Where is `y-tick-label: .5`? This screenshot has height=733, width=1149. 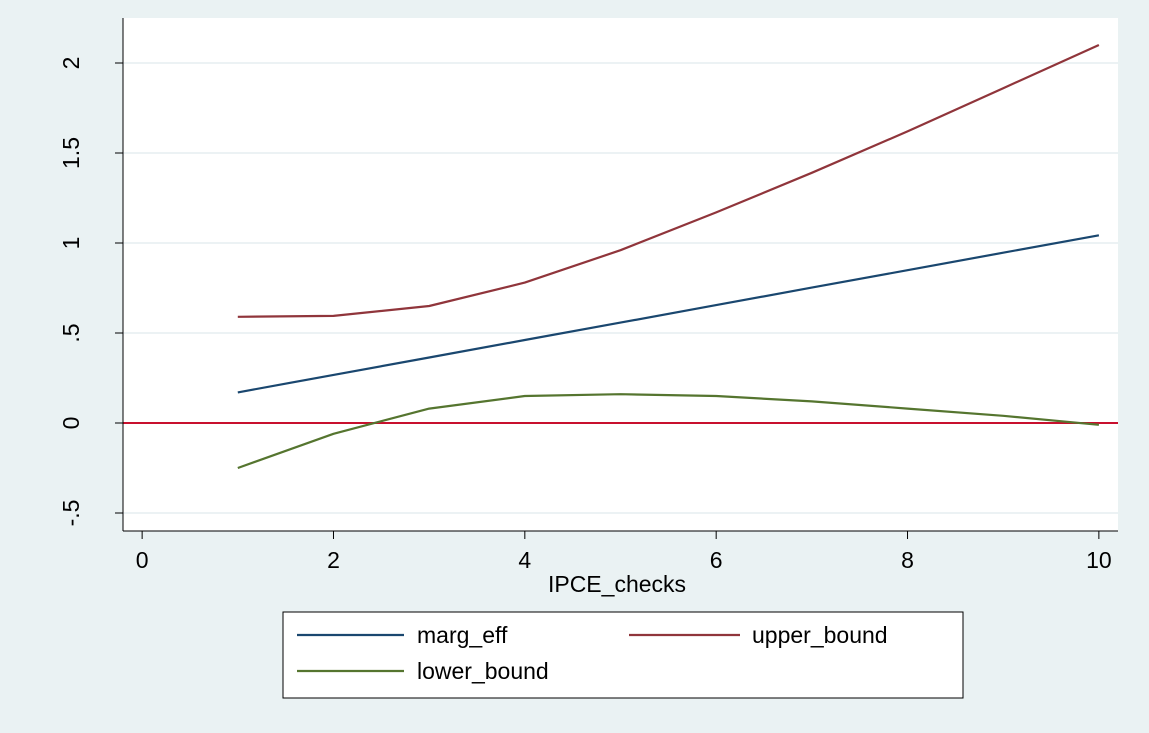 y-tick-label: .5 is located at coordinates (71, 332).